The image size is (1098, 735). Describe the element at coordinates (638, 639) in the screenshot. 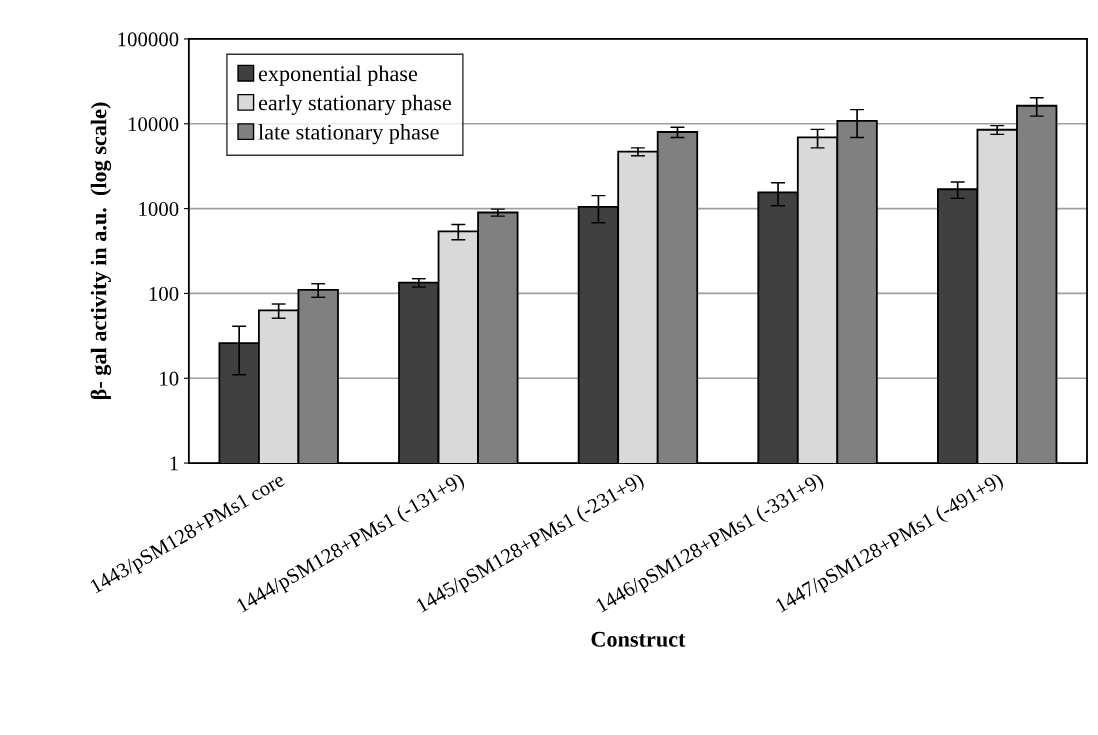

I see `x-axis-title: Construct` at that location.